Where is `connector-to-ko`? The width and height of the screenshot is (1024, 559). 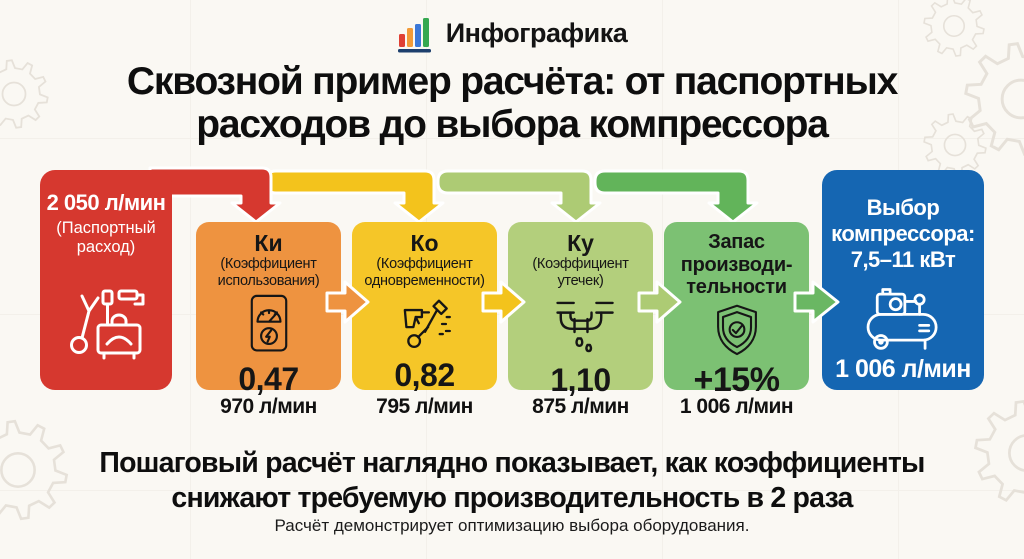 connector-to-ko is located at coordinates (354, 196).